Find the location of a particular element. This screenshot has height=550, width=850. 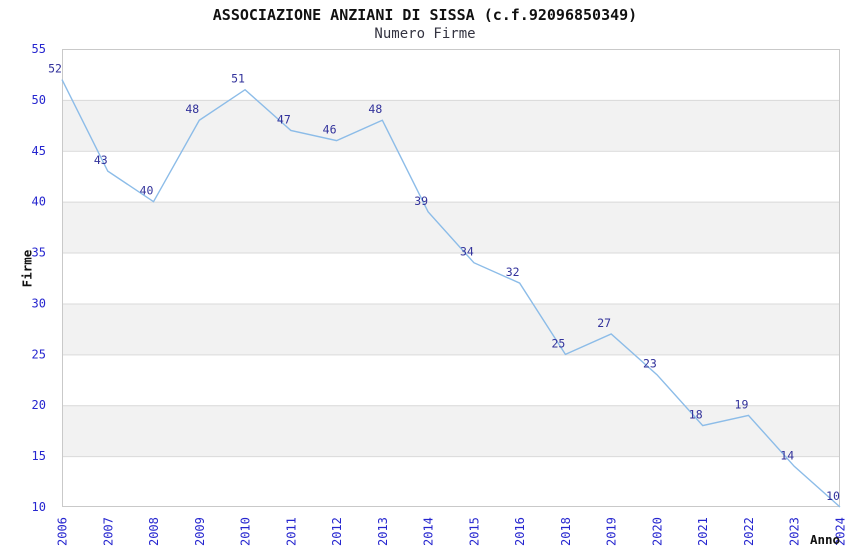

data-label: 34 is located at coordinates (467, 252).